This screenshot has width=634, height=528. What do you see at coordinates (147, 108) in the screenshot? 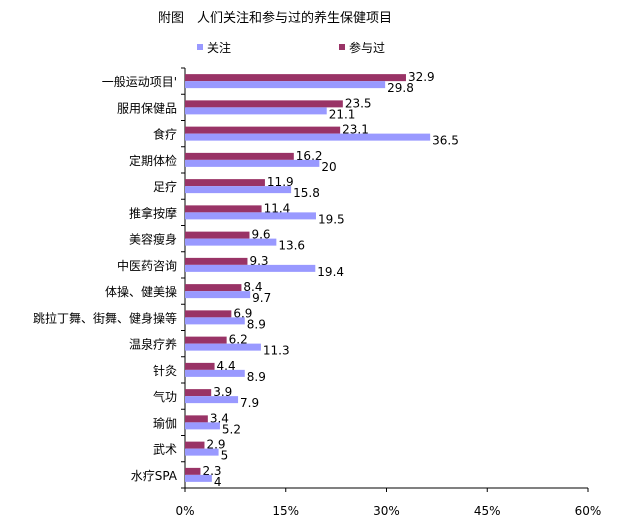
I see `category-label: 服用保健品` at bounding box center [147, 108].